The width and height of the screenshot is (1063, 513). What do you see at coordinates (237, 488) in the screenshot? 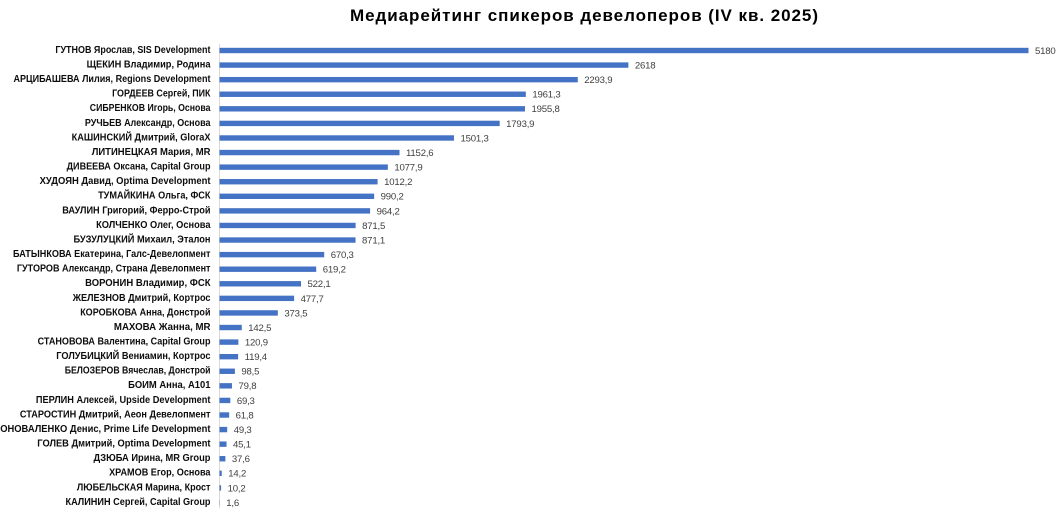
I see `svg-text: 10,2` at bounding box center [237, 488].